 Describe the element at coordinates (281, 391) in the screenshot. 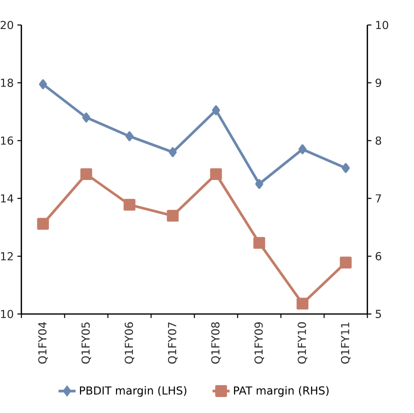

I see `legend-label: PAT margin (RHS)` at that location.